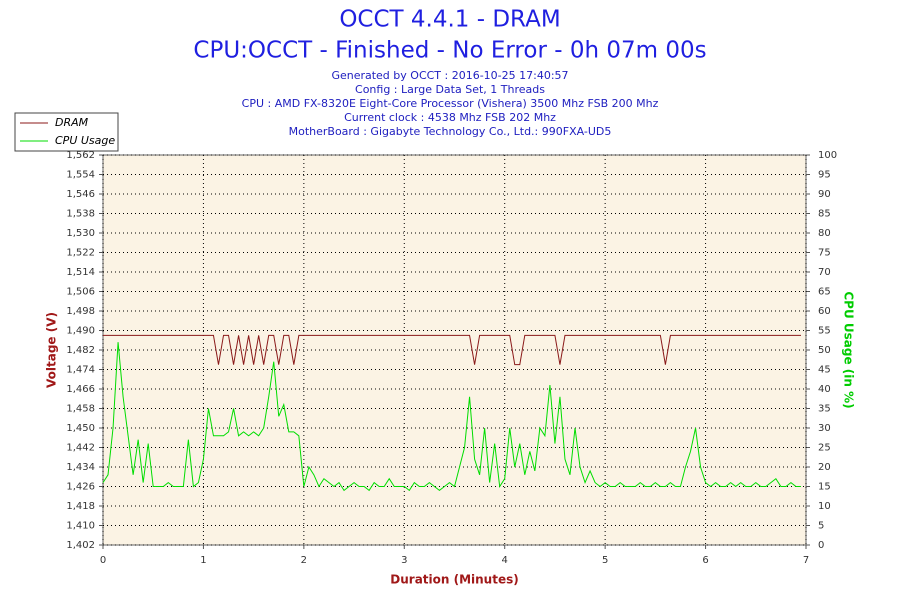 The width and height of the screenshot is (900, 600). I want to click on y2-tick-label: 30, so click(824, 428).